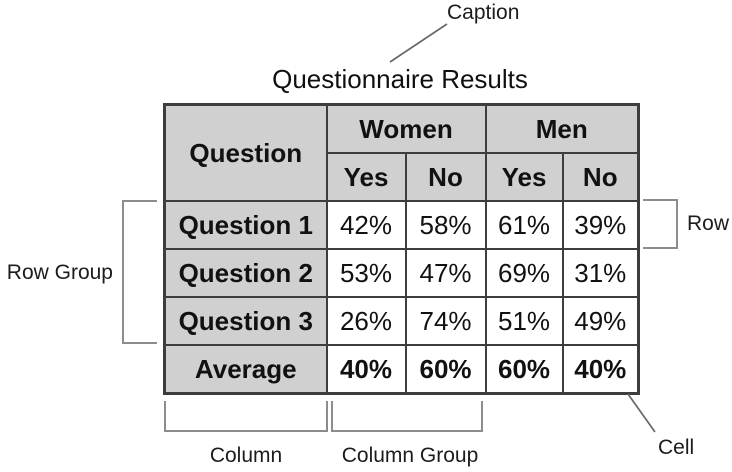  Describe the element at coordinates (245, 321) in the screenshot. I see `row-header-question-3: Question 3` at that location.